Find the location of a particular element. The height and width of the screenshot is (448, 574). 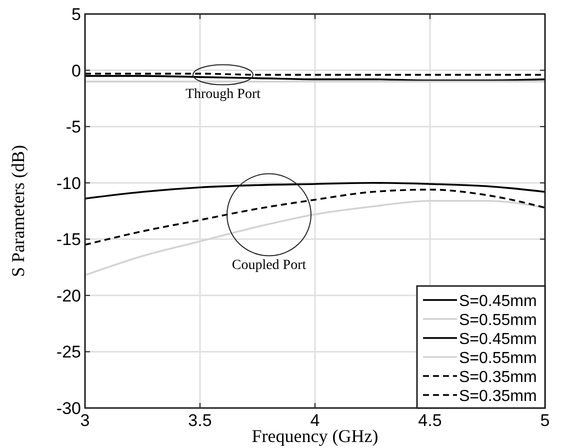

x-tick-label: 3 is located at coordinates (85, 420).